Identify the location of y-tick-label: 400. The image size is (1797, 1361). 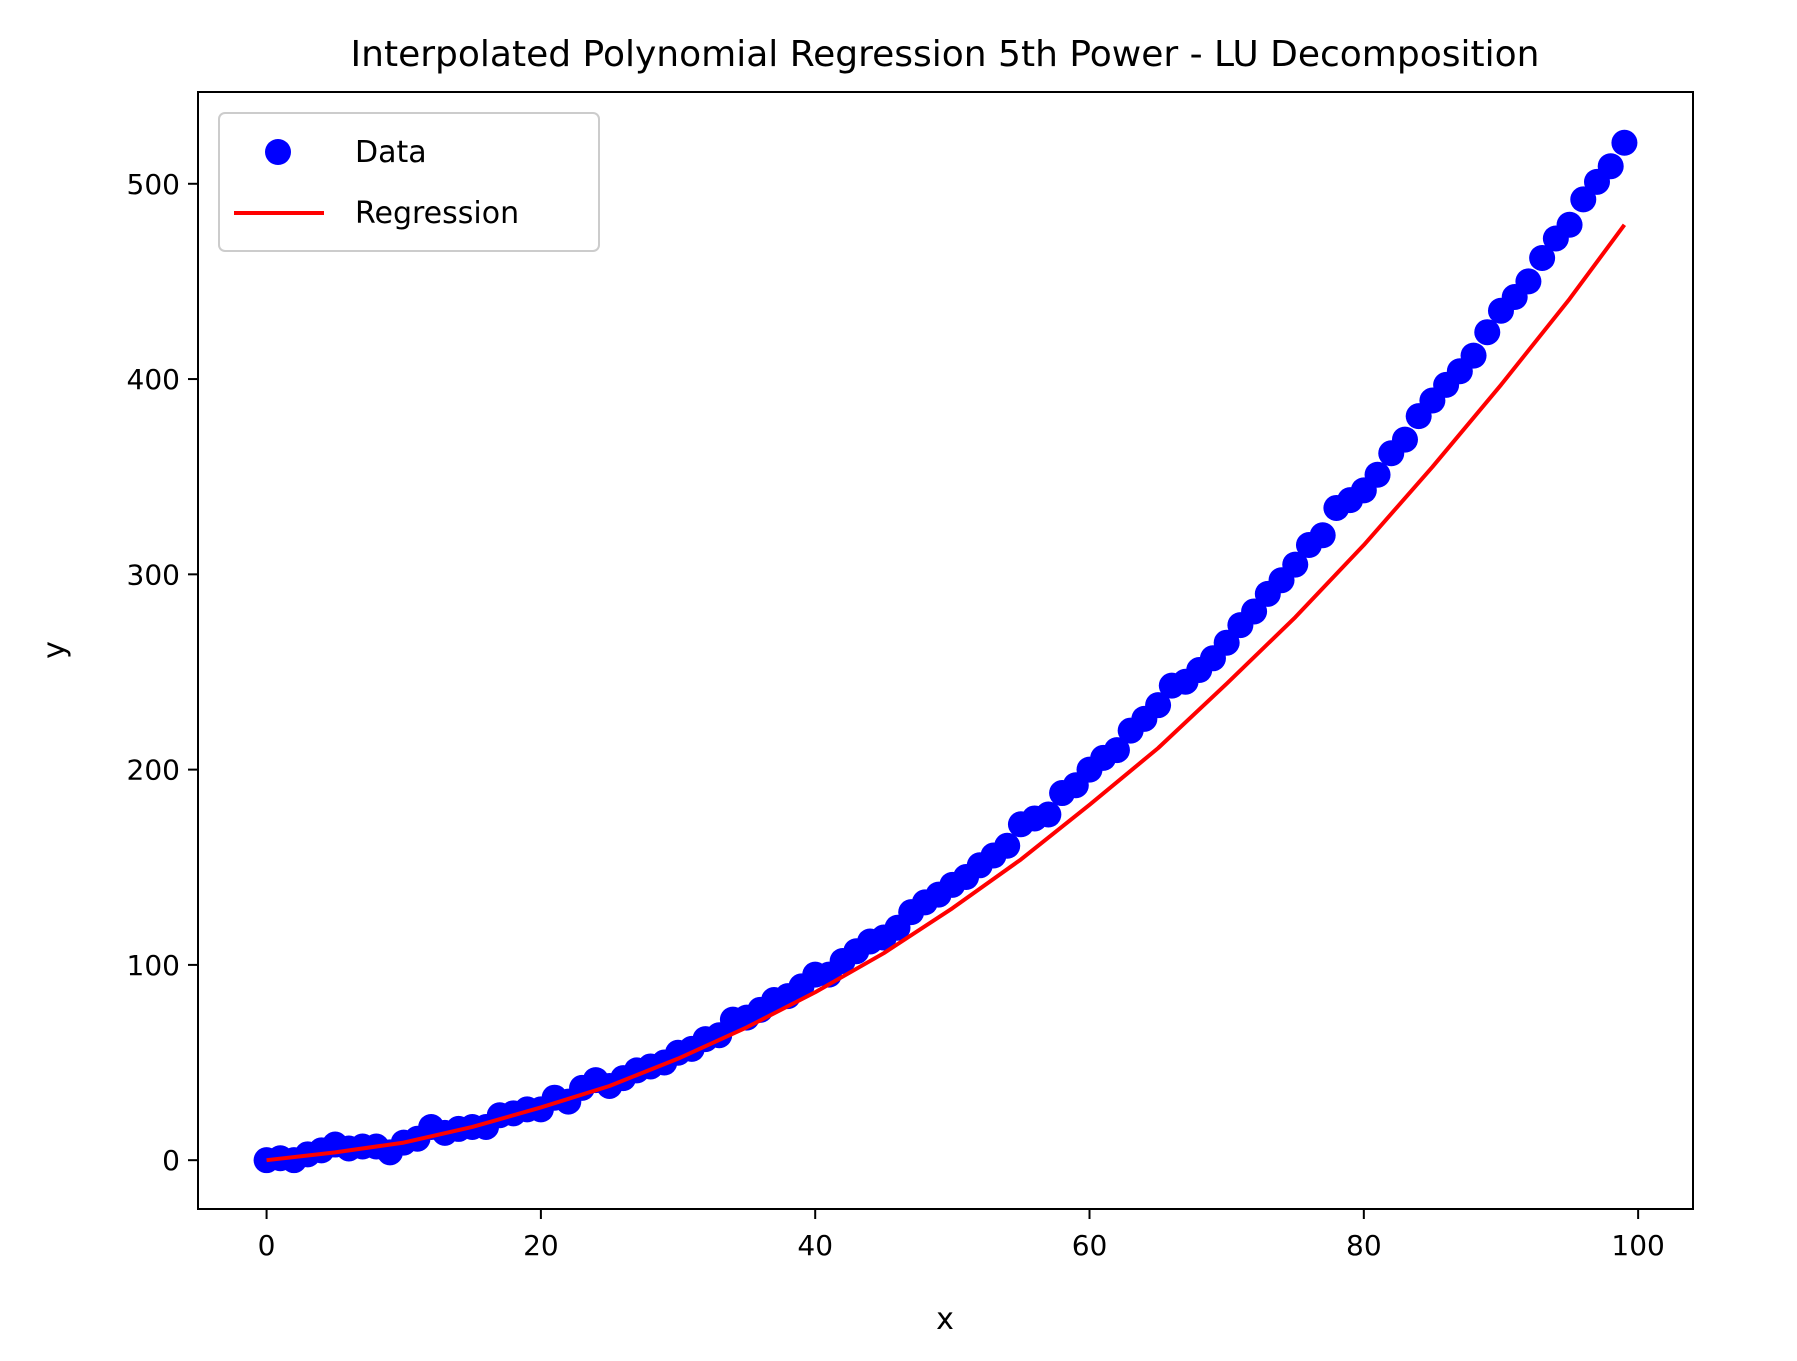
(153, 379).